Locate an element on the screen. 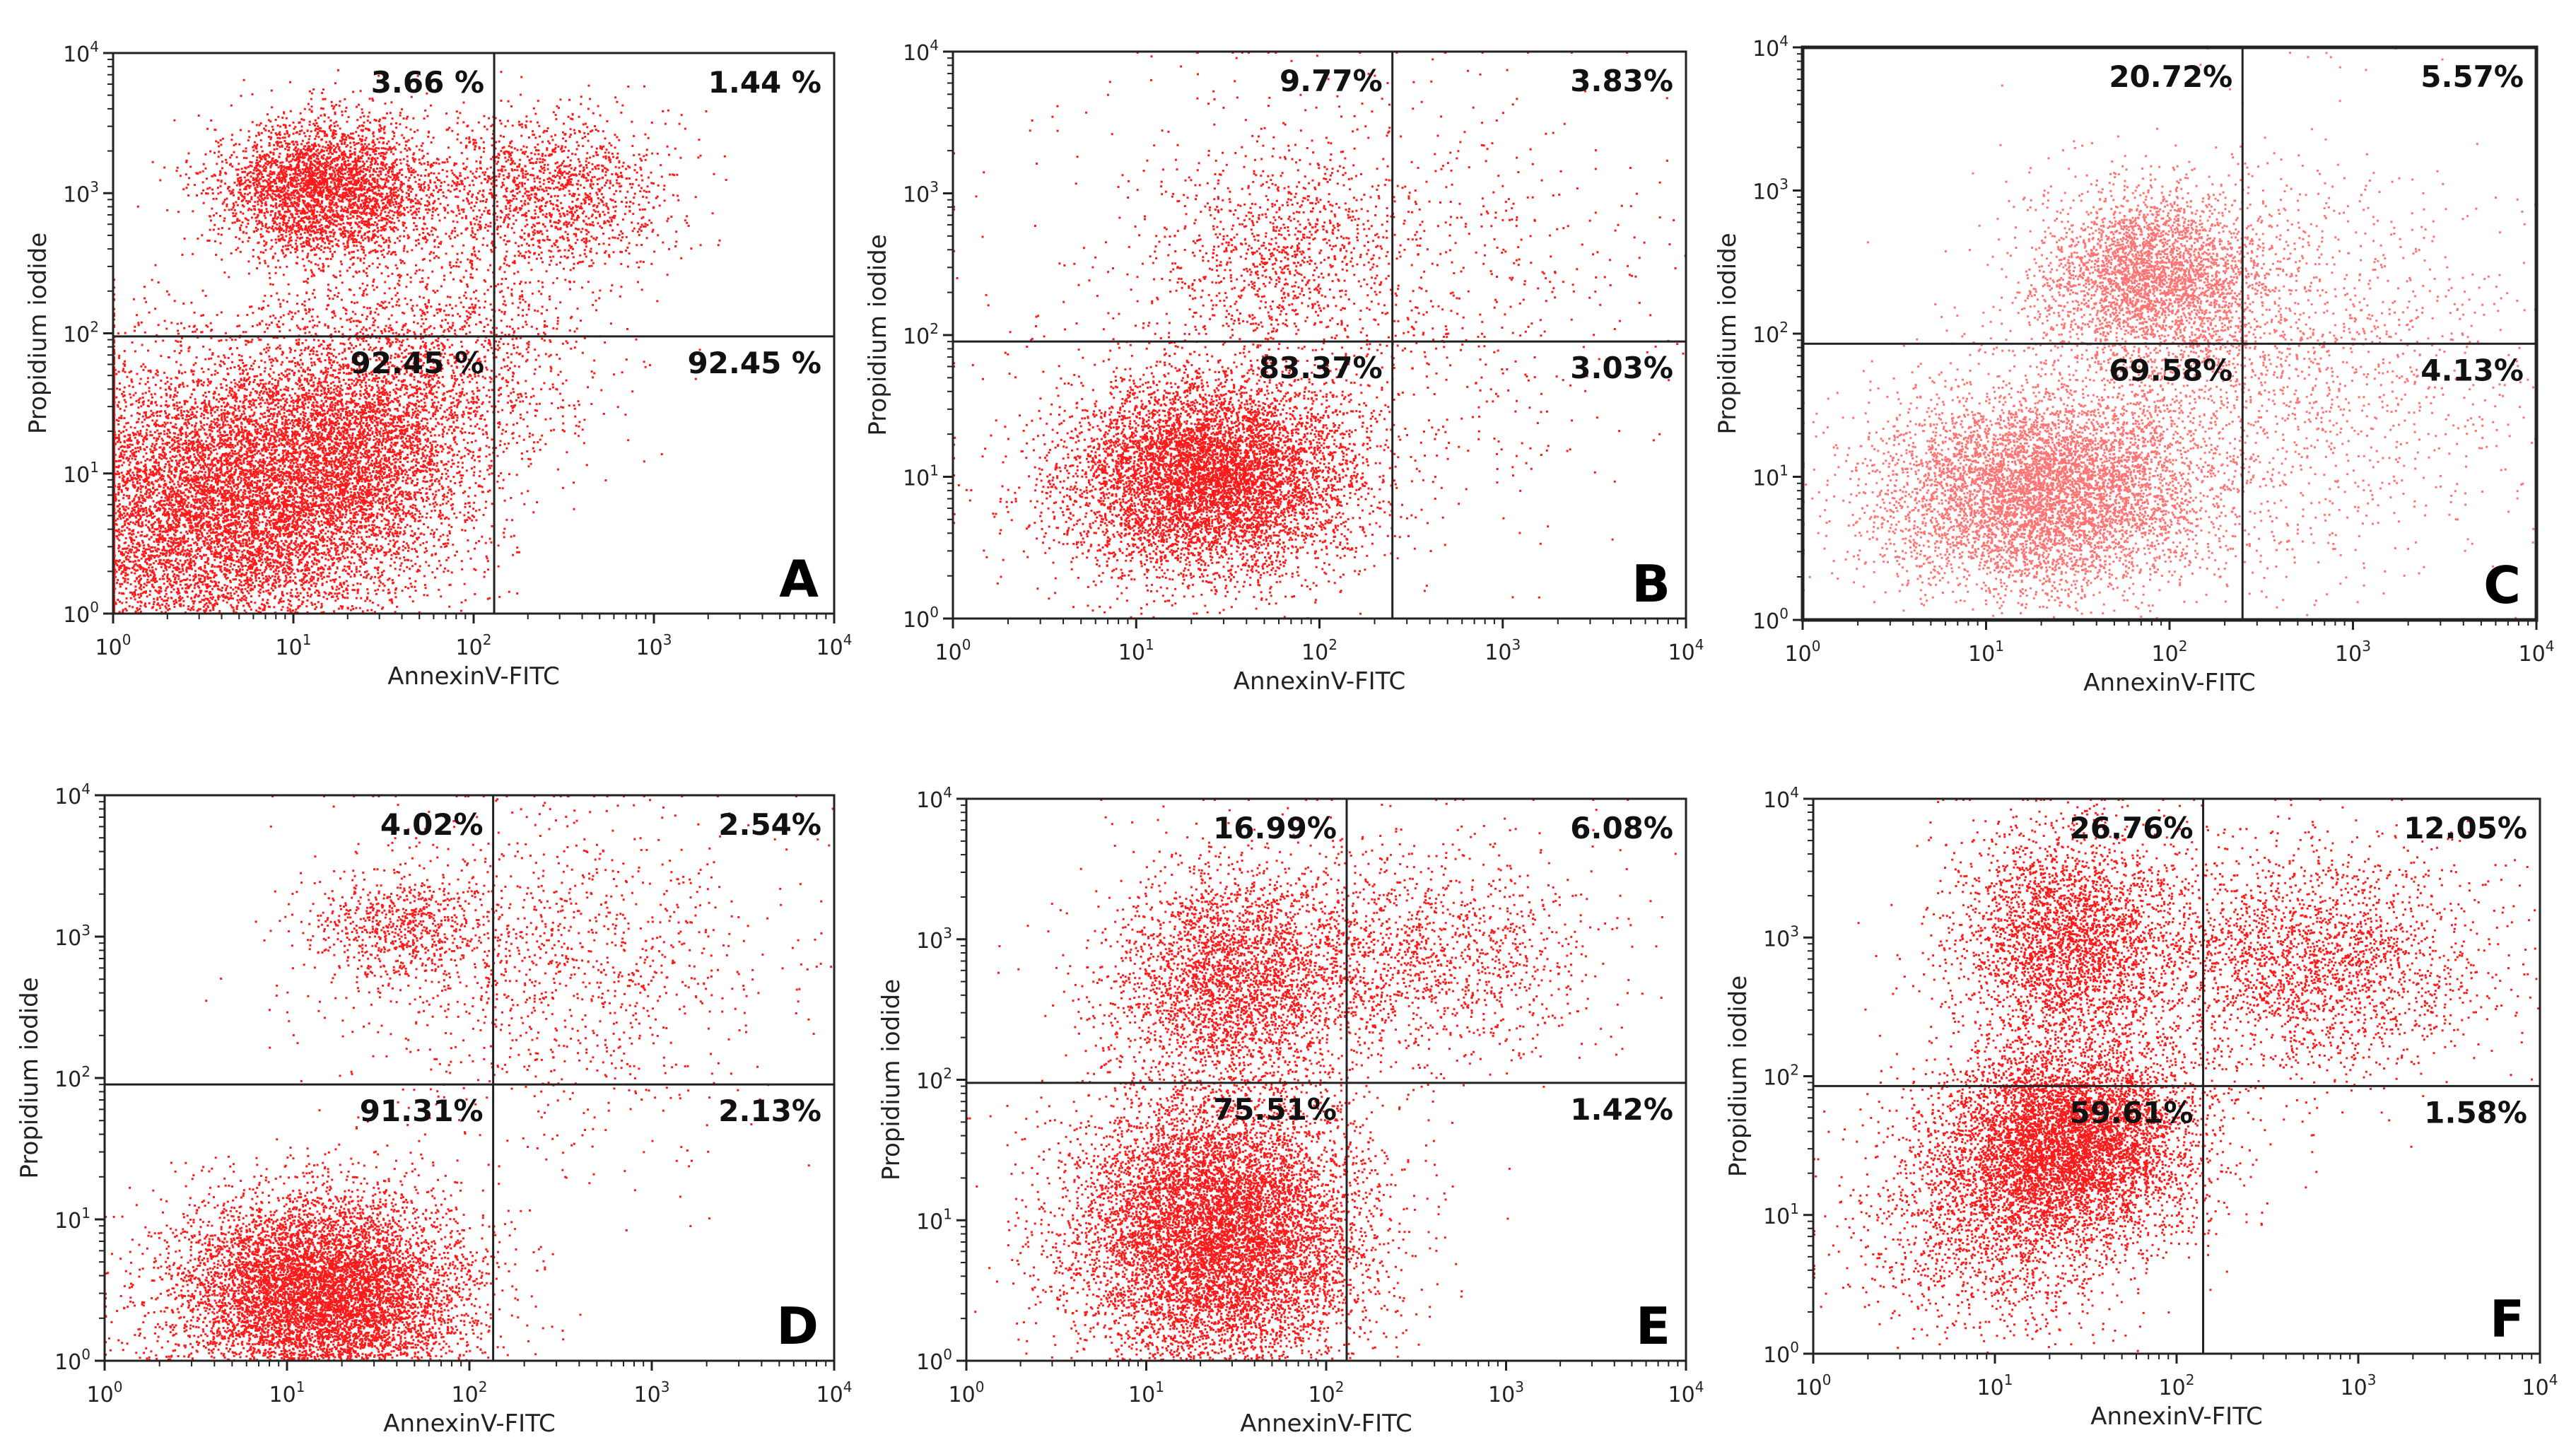 The height and width of the screenshot is (1447, 2576). quadrant-label-upper-right: 1.44 % is located at coordinates (765, 82).